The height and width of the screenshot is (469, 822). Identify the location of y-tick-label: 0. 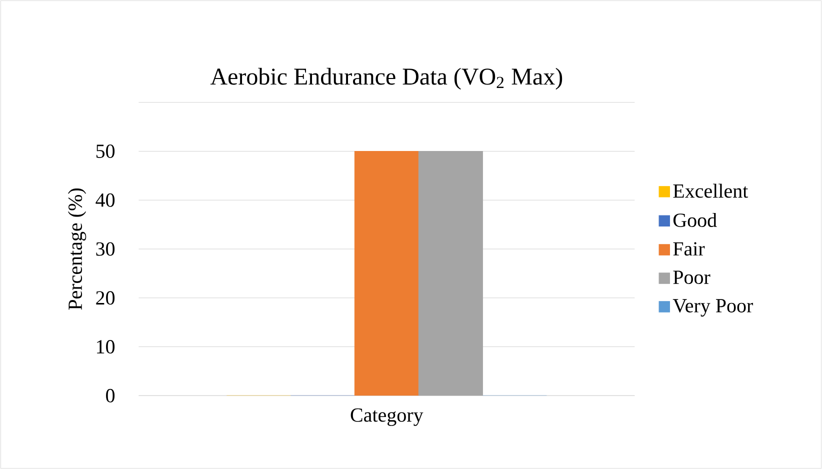
(110, 395).